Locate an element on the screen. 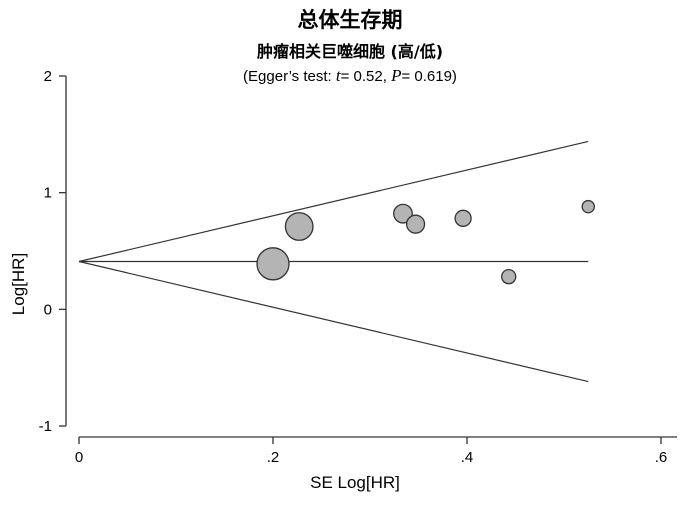 The height and width of the screenshot is (507, 700). x-tick-label: .2 is located at coordinates (273, 457).